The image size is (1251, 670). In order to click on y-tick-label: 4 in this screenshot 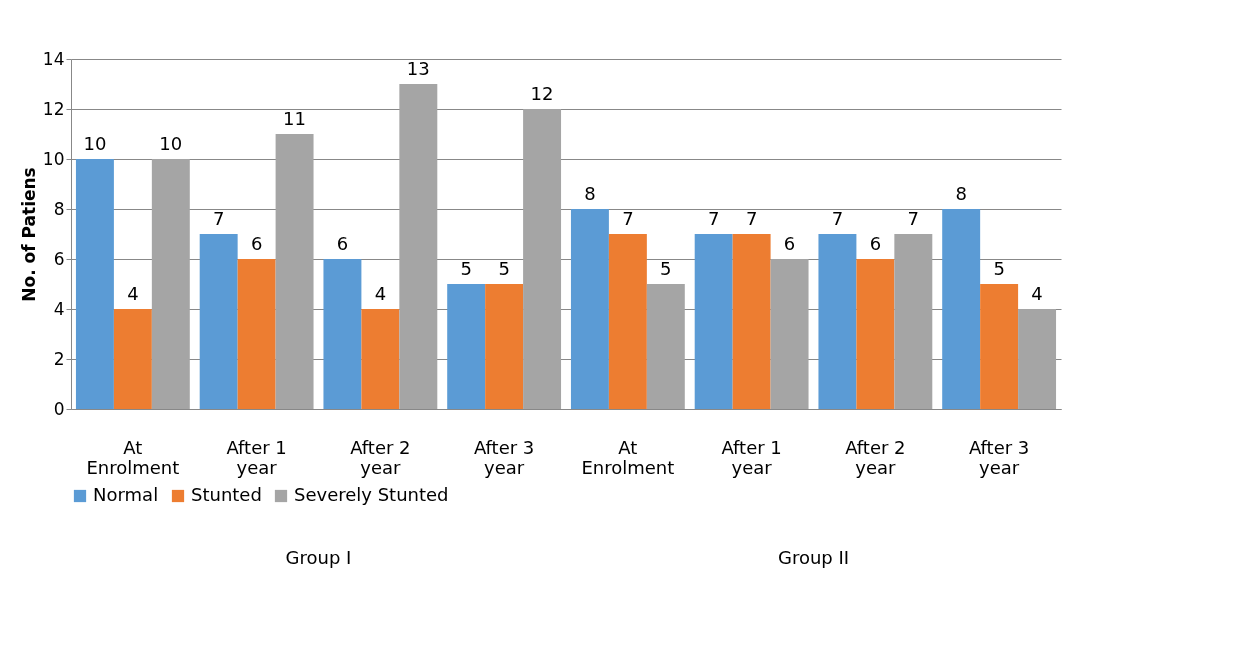, I will do `click(59, 308)`.